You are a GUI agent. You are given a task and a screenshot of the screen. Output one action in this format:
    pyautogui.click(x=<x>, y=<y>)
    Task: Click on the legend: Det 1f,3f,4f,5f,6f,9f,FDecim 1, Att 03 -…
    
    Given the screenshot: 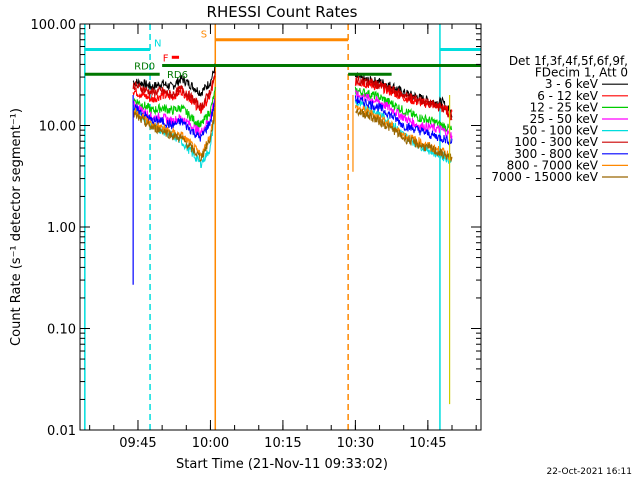 What is the action you would take?
    pyautogui.click(x=559, y=119)
    